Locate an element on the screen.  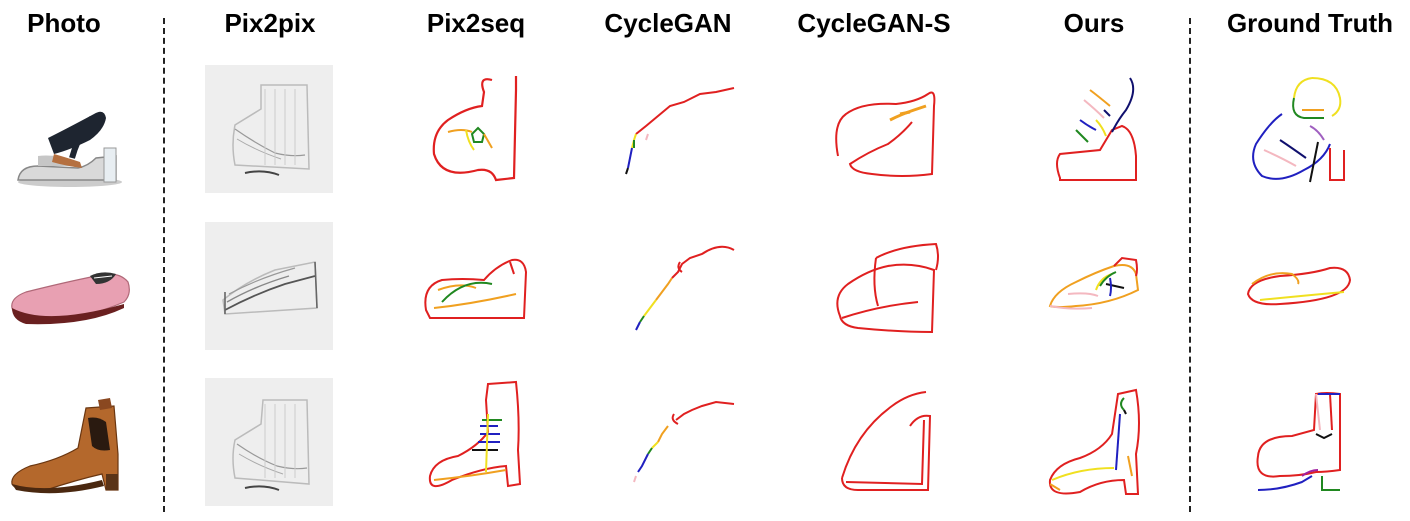
column-header-cyclegan: CycleGAN is located at coordinates (667, 23).